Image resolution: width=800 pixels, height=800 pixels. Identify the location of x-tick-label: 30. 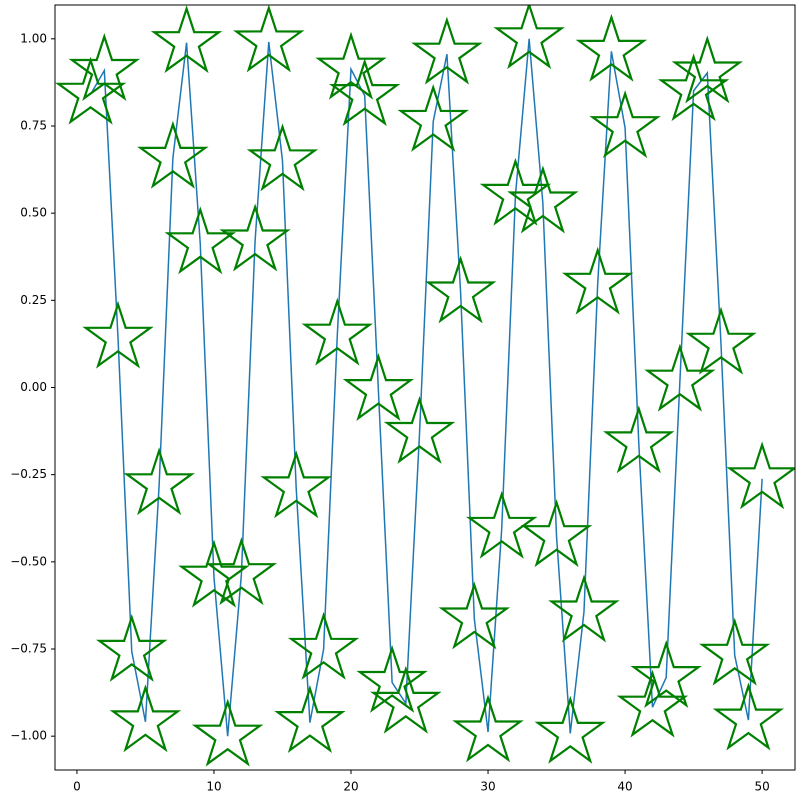
(487, 787).